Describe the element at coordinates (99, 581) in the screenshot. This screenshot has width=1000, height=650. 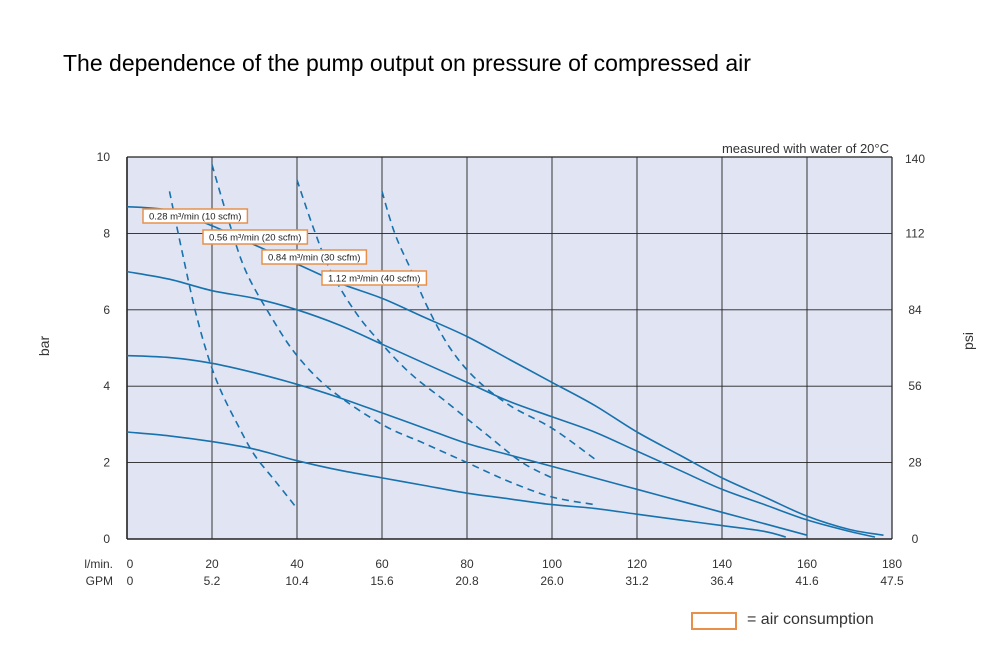
I see `x-axis-label-gpm: GPM` at that location.